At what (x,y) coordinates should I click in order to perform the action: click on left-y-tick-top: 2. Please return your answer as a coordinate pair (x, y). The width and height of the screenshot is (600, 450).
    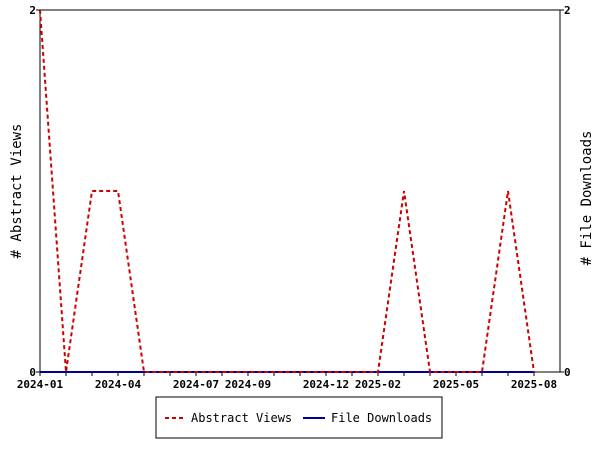
    Looking at the image, I should click on (32, 10).